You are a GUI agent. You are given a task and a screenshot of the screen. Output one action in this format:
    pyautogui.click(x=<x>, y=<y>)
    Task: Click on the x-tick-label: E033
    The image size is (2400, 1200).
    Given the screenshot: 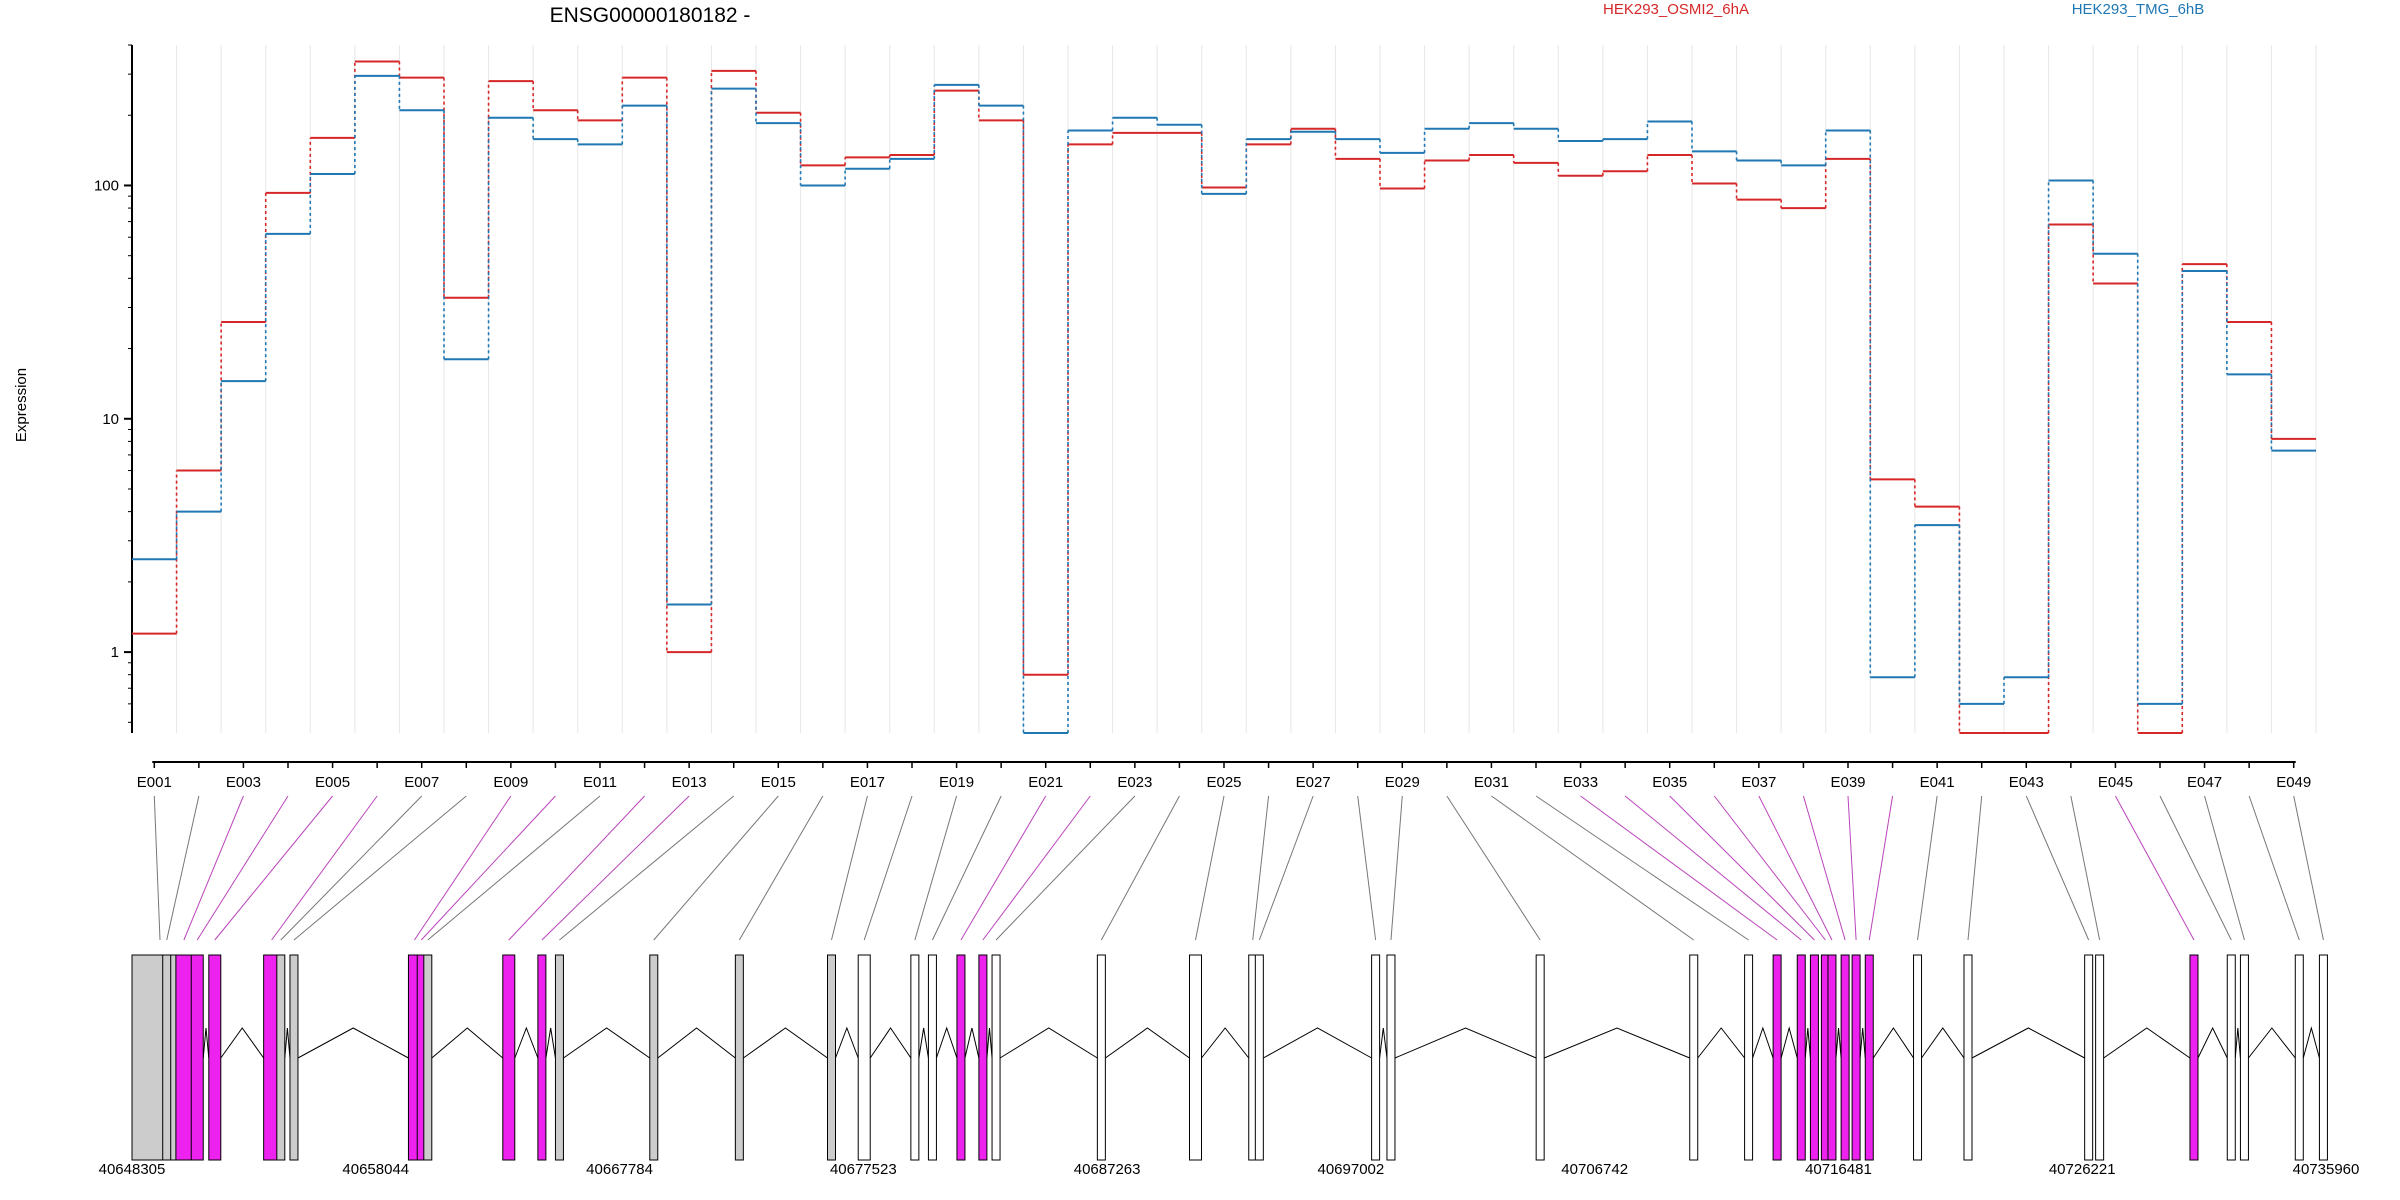 What is the action you would take?
    pyautogui.click(x=1580, y=782)
    